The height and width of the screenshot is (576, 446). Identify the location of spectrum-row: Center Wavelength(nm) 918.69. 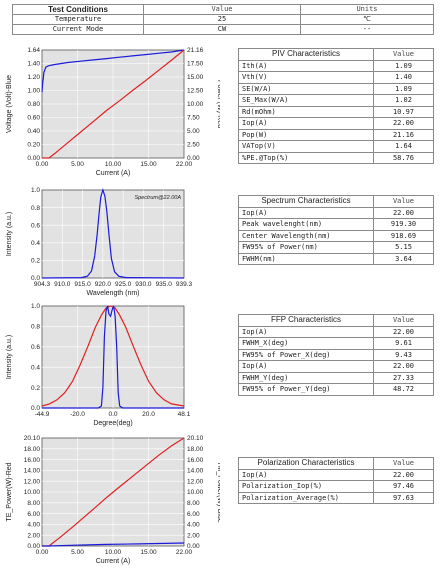
(336, 235).